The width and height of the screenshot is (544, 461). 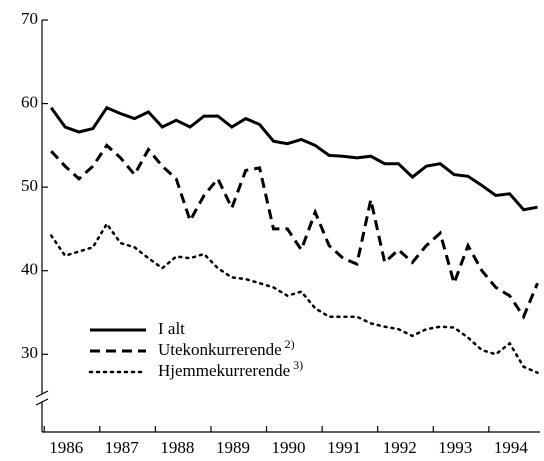 I want to click on x-tick-label: 1993, so click(x=455, y=447).